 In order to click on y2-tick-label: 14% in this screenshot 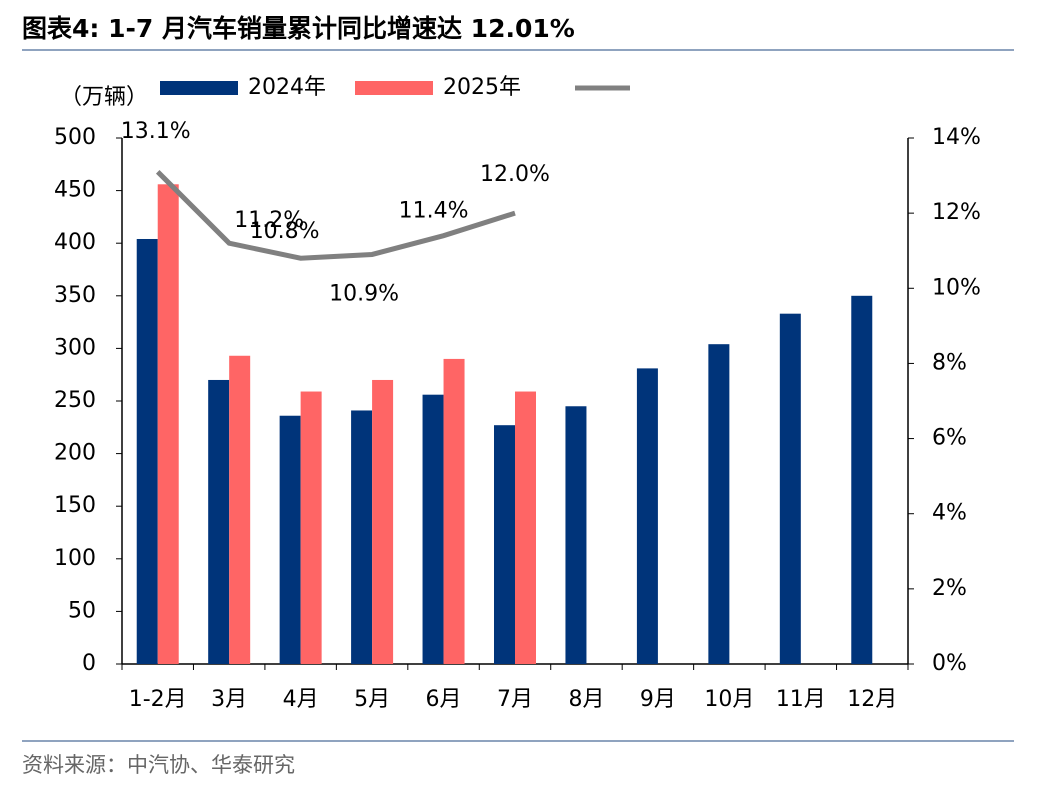, I will do `click(956, 137)`.